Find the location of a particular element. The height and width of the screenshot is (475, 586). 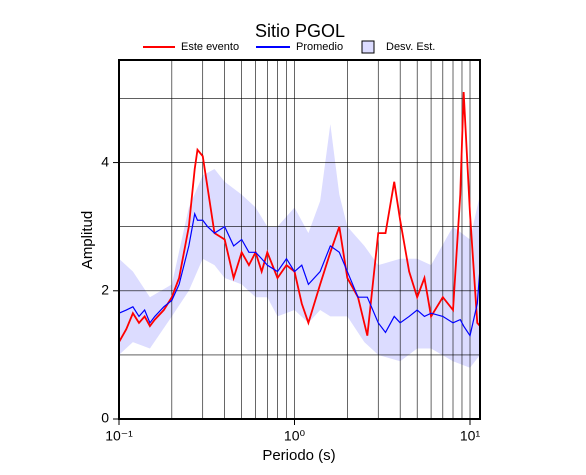

x-tick-label: 10⁻¹ is located at coordinates (119, 436).